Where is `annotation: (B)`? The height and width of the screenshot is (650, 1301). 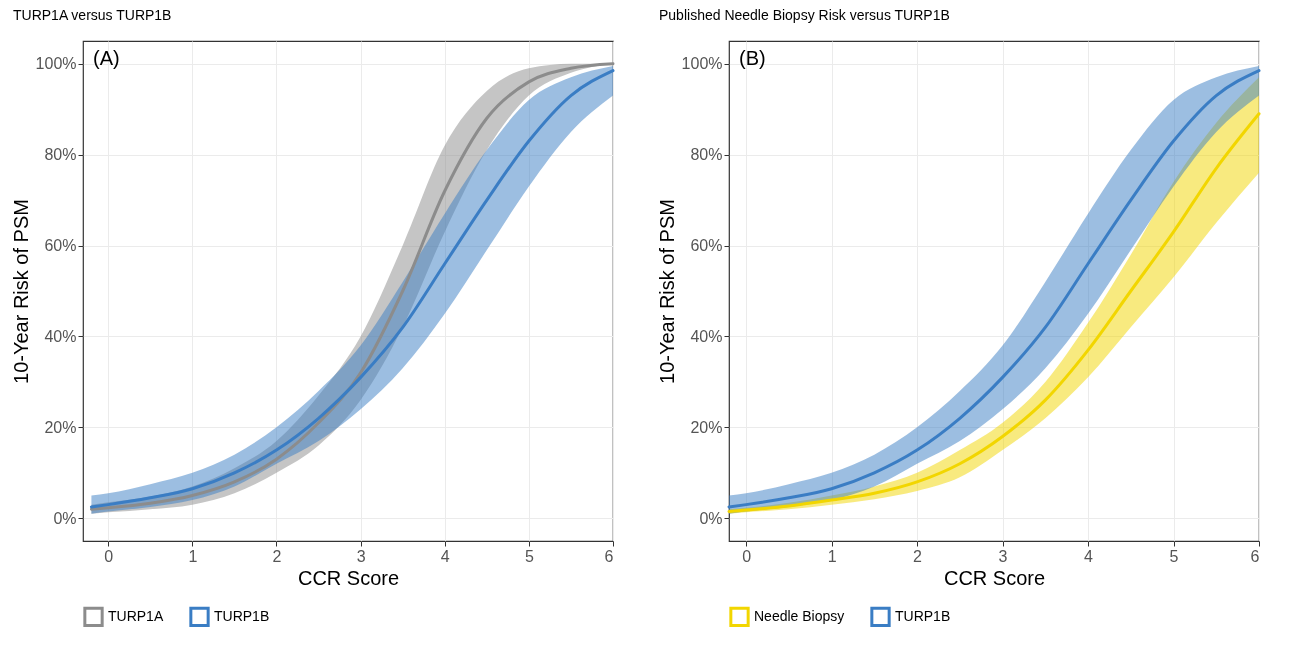 annotation: (B) is located at coordinates (752, 58).